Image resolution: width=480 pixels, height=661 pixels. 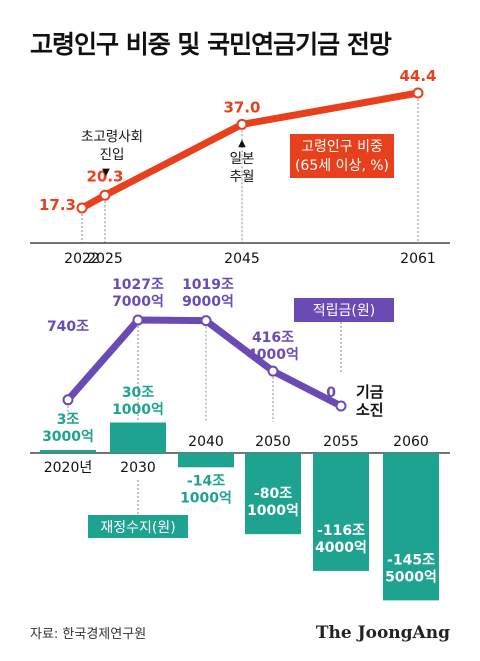 I want to click on aging-value-label-2061: 44.4, so click(x=417, y=76).